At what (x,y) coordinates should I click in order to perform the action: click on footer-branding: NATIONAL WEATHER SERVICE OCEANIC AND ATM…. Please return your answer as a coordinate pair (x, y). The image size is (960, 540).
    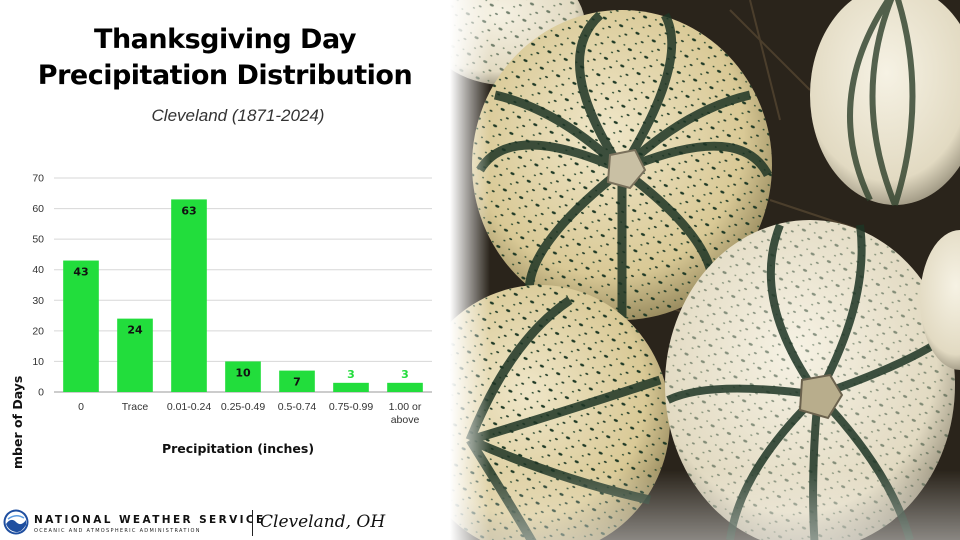
    Looking at the image, I should click on (220, 520).